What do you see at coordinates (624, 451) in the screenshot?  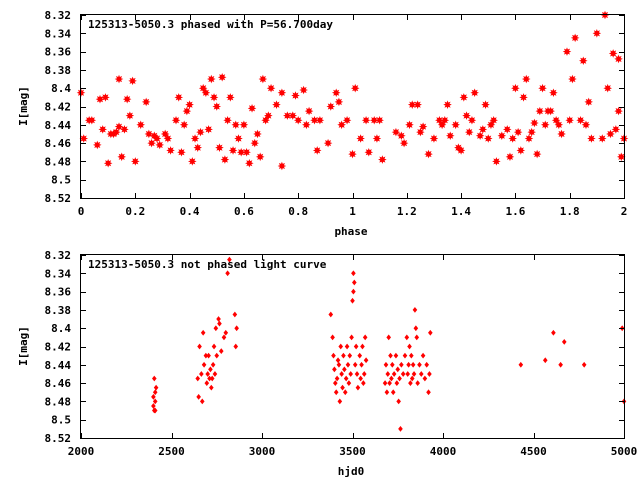 I see `unphased-x-tick-label: 5000` at bounding box center [624, 451].